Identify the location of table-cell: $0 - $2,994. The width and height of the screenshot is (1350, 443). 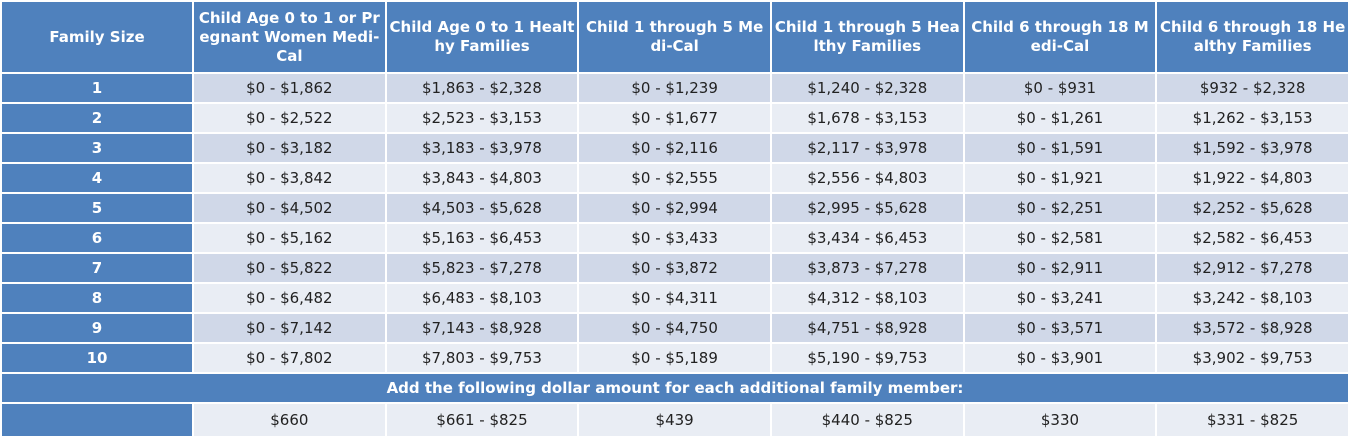
(674, 208).